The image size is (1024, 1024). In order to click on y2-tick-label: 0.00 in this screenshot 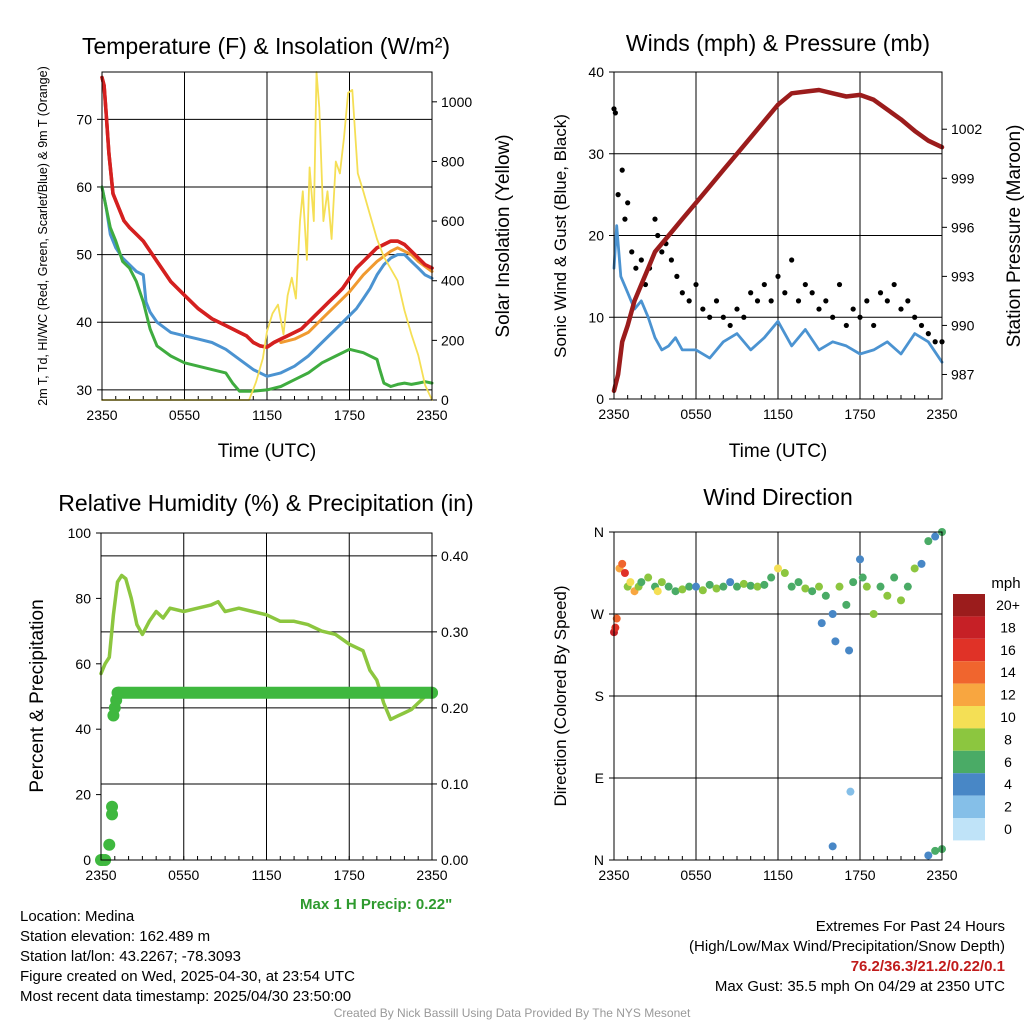, I will do `click(454, 860)`.